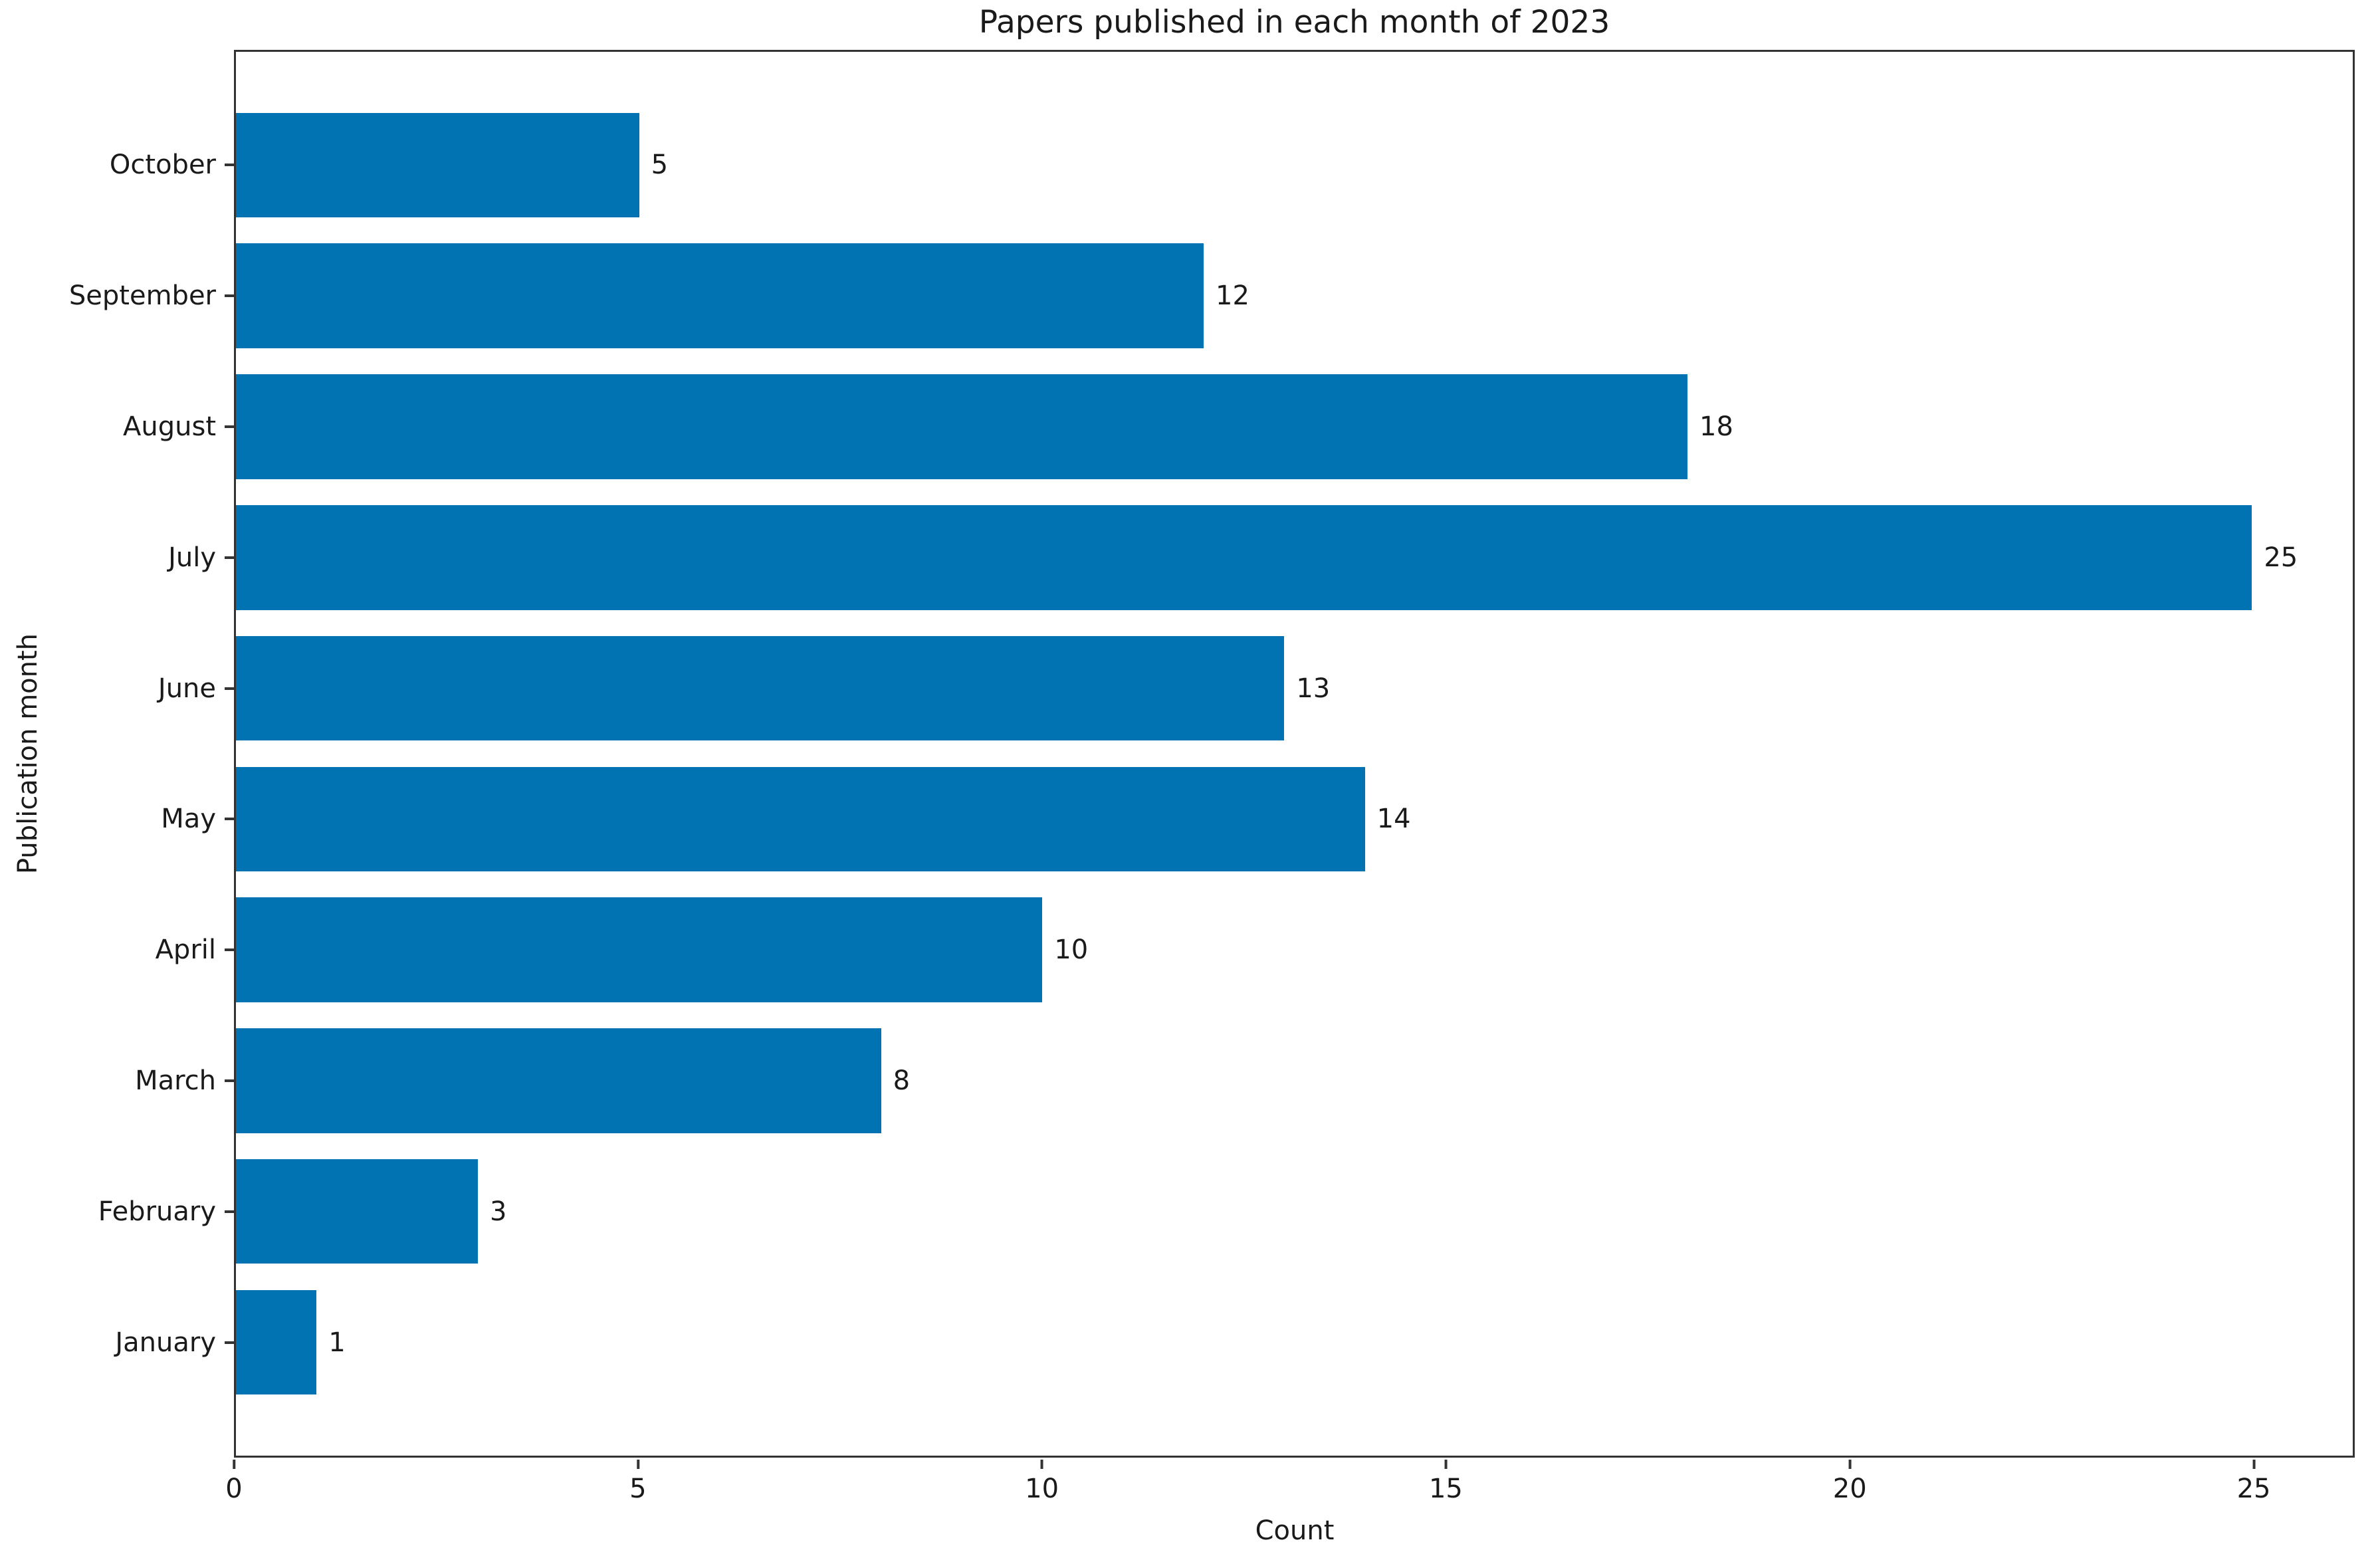  I want to click on y-tick-label: January, so click(165, 1342).